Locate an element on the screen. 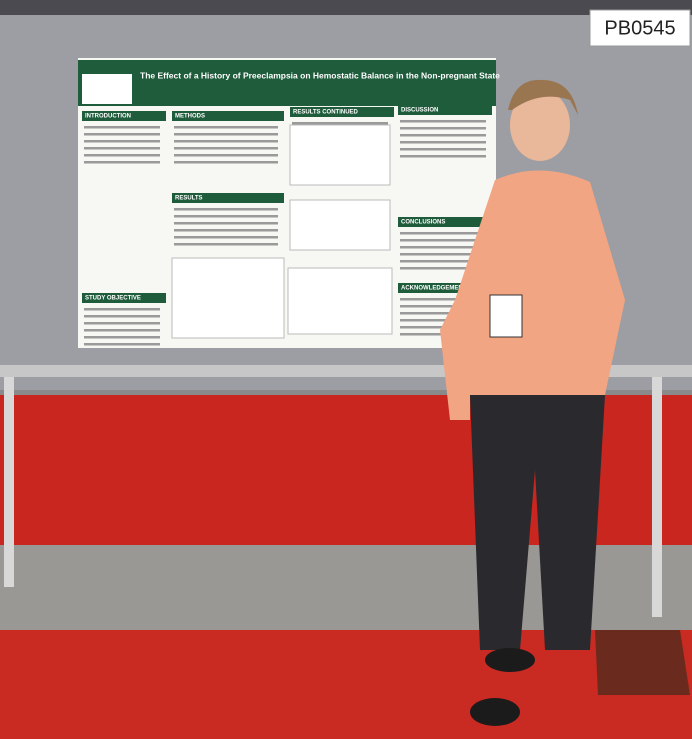  face is located at coordinates (540, 125).